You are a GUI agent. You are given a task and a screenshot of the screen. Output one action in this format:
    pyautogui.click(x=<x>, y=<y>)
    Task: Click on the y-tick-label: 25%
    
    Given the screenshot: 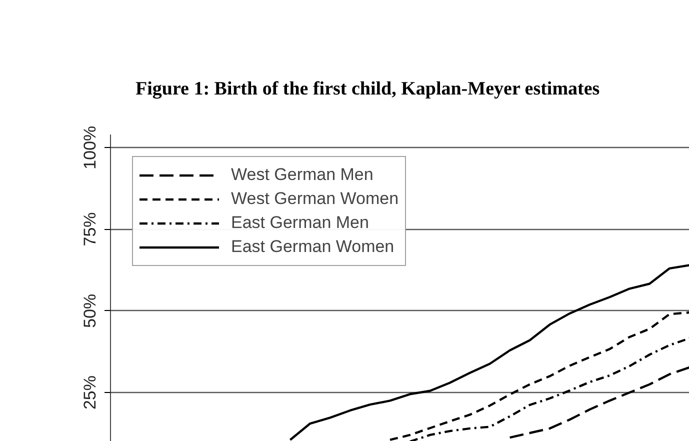 What is the action you would take?
    pyautogui.click(x=90, y=392)
    